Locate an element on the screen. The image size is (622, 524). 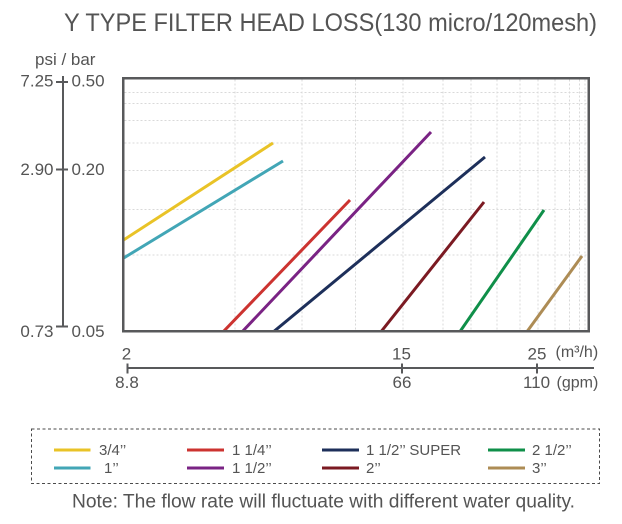
svg-text: (m³/h) is located at coordinates (577, 352).